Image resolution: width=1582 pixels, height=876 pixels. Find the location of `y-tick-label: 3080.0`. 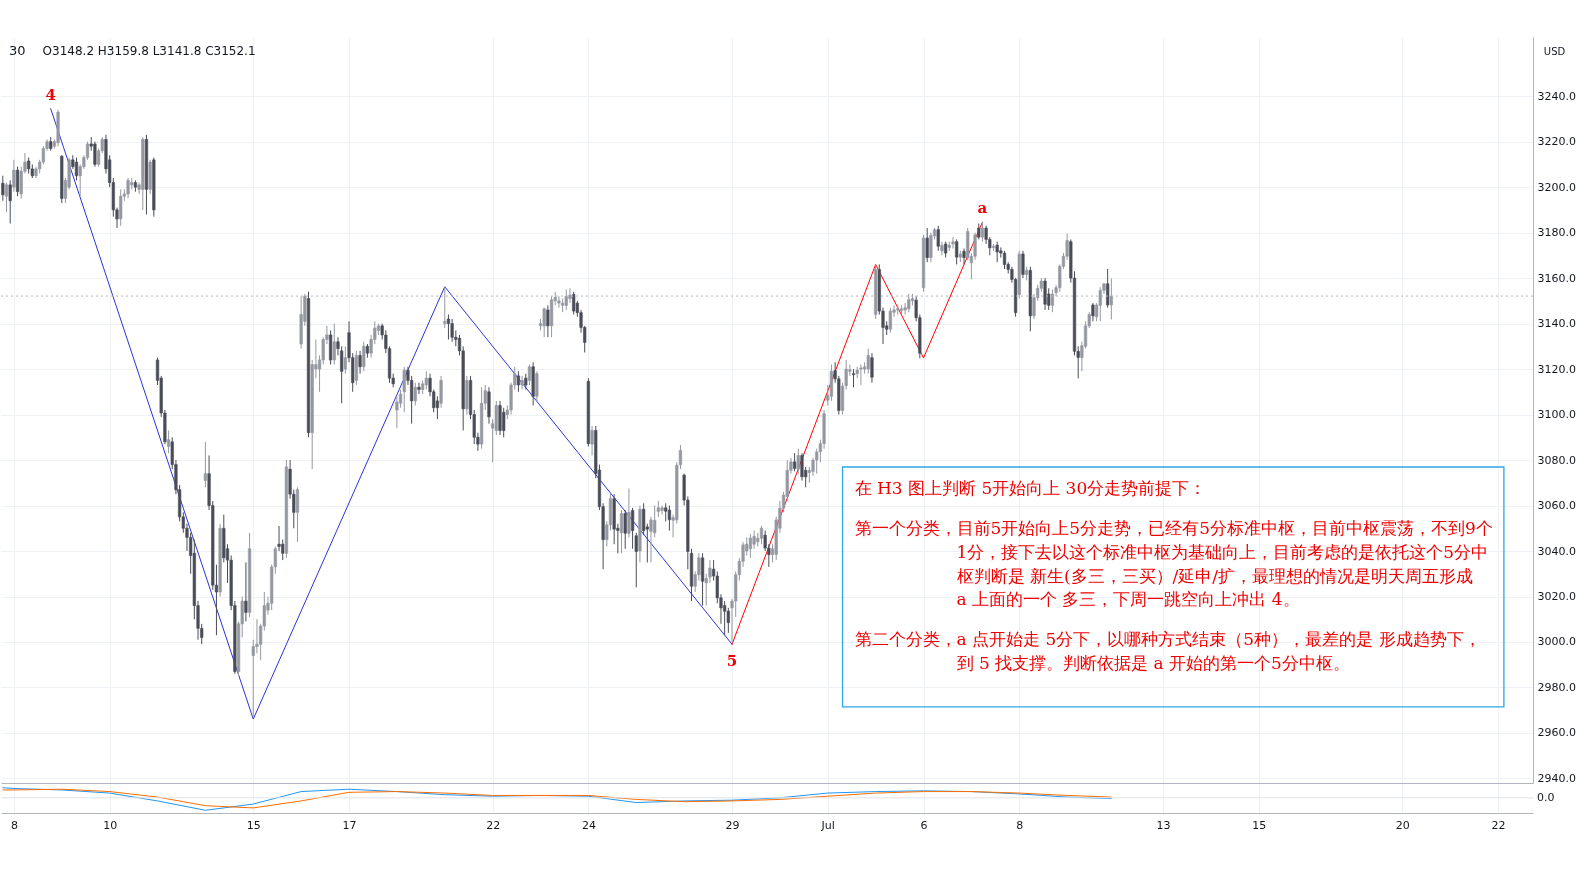

y-tick-label: 3080.0 is located at coordinates (1556, 460).